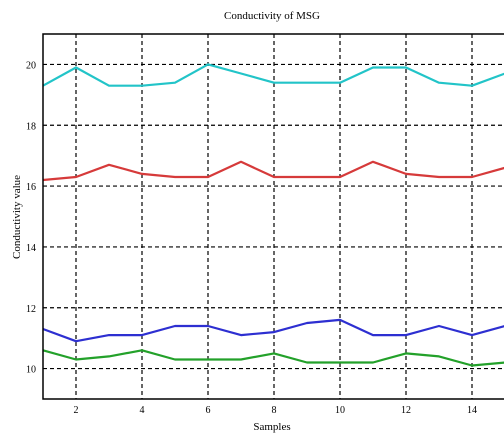  Describe the element at coordinates (31, 370) in the screenshot. I see `y-tick-label: 10` at that location.